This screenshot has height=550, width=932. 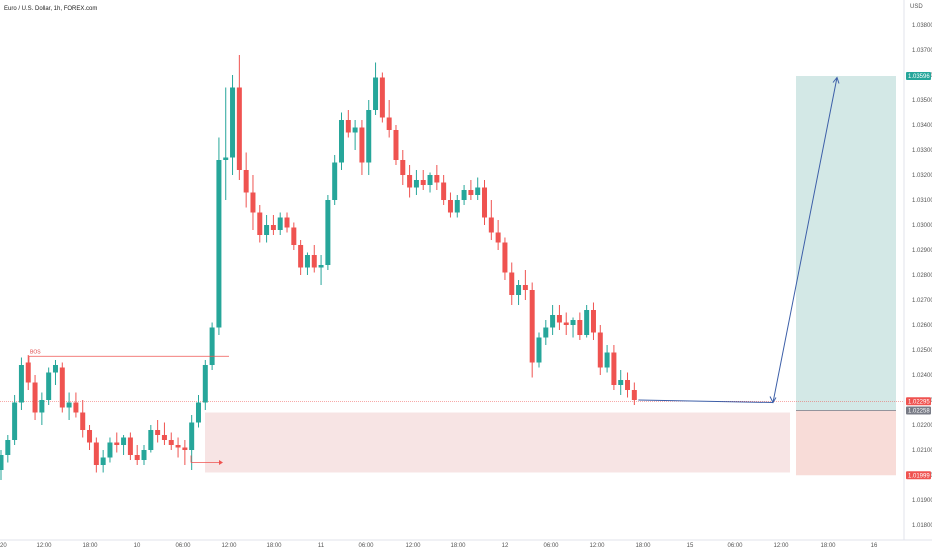 What do you see at coordinates (458, 546) in the screenshot?
I see `x-tick-label: 18:00` at bounding box center [458, 546].